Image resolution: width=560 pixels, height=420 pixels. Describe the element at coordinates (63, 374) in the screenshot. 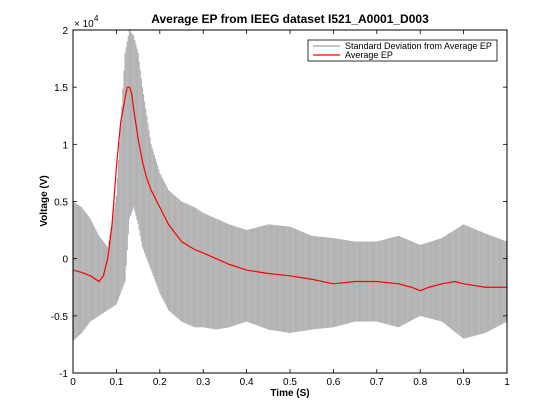

I see `y-tick-label: -1` at that location.